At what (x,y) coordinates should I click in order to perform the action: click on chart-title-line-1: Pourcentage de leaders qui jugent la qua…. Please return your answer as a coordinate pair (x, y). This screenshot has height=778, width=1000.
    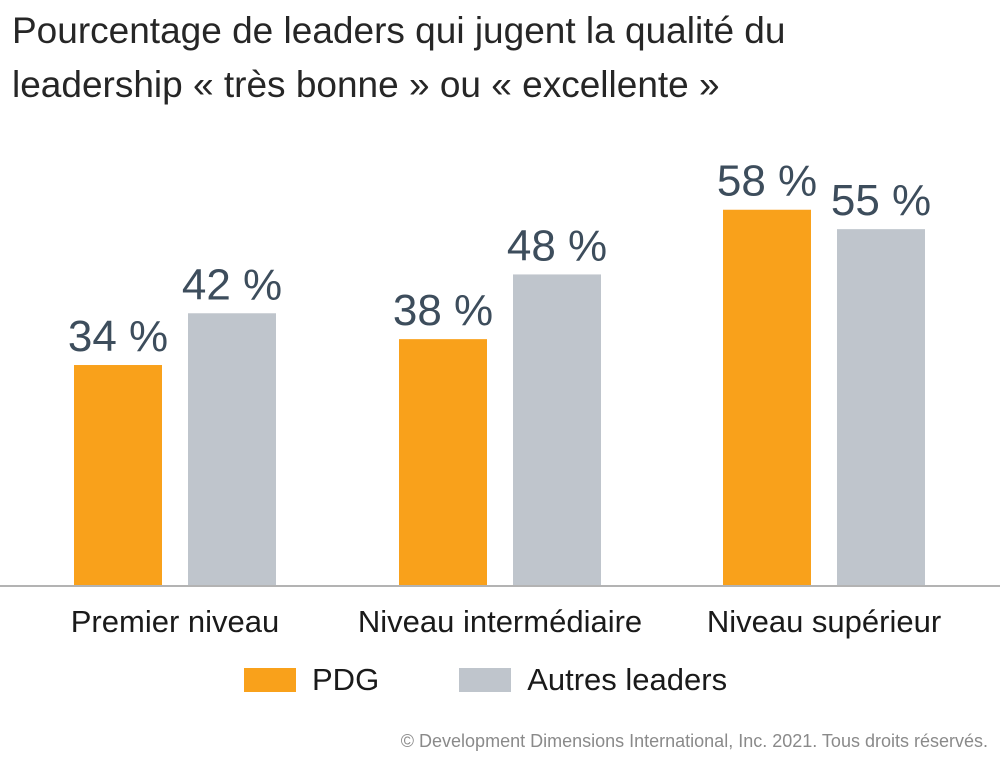
    Looking at the image, I should click on (399, 30).